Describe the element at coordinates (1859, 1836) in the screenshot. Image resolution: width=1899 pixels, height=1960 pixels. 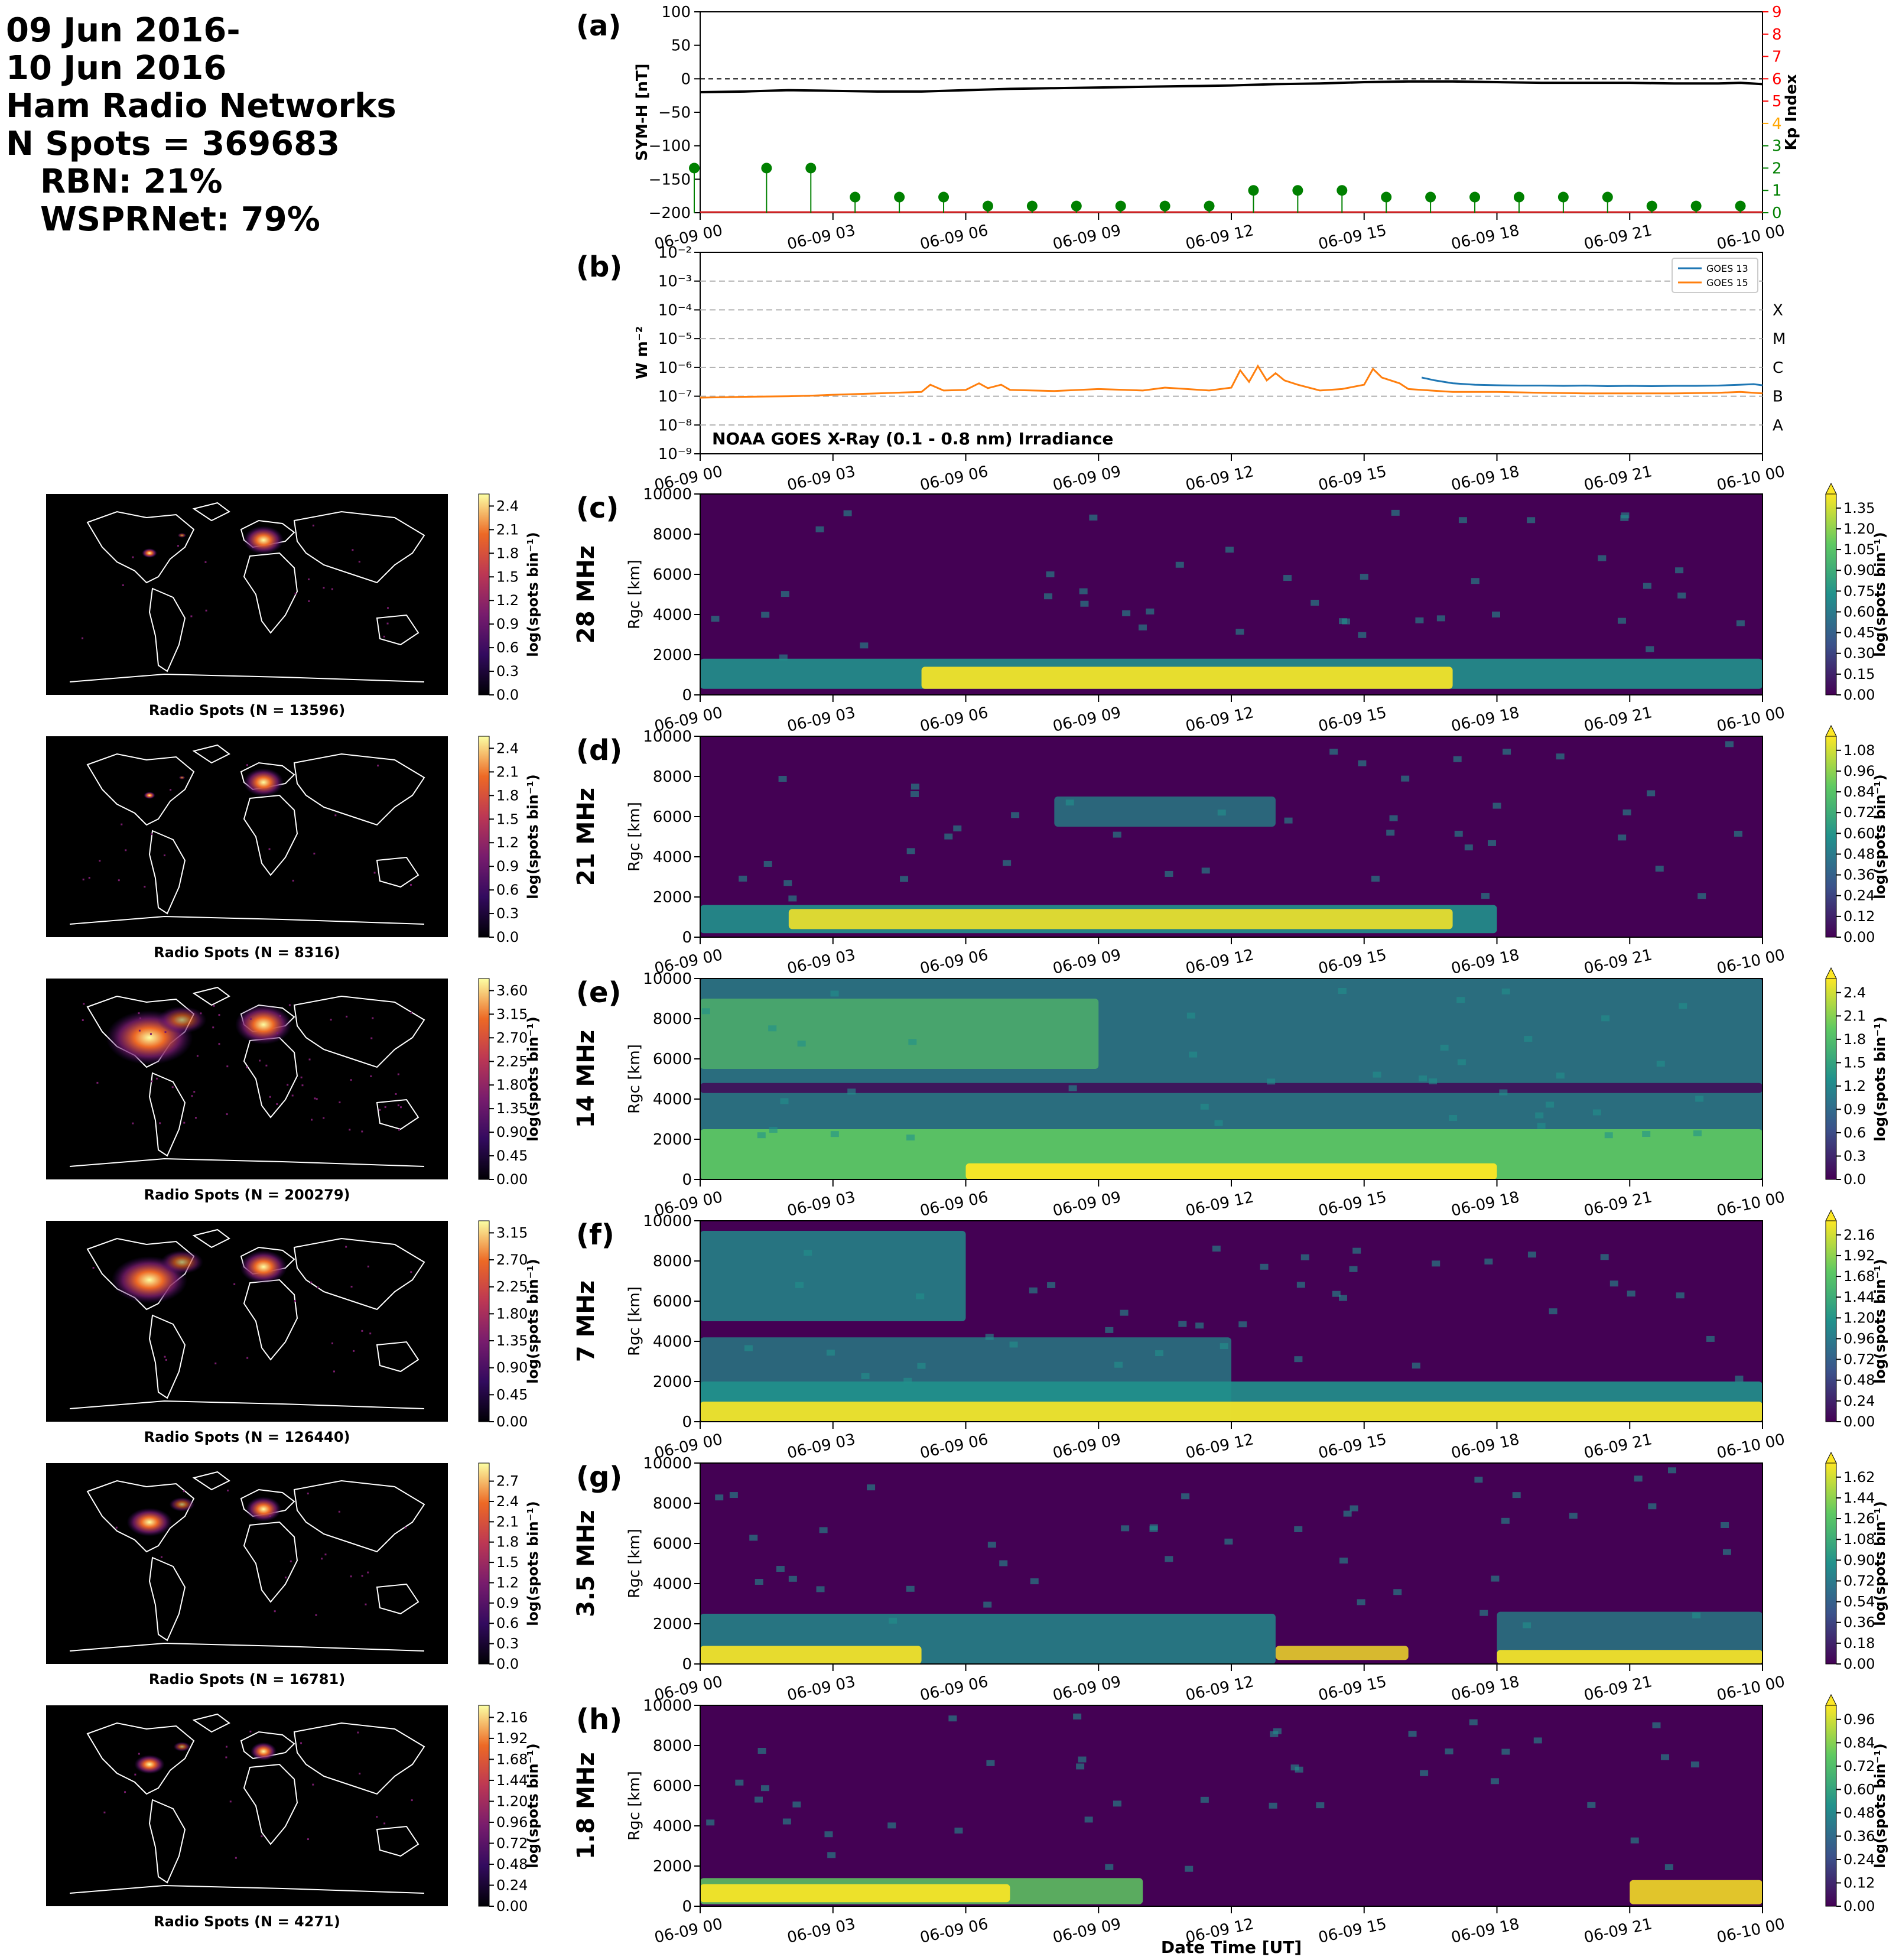
I see `rti-colorbar-tick-label: 0.36` at that location.